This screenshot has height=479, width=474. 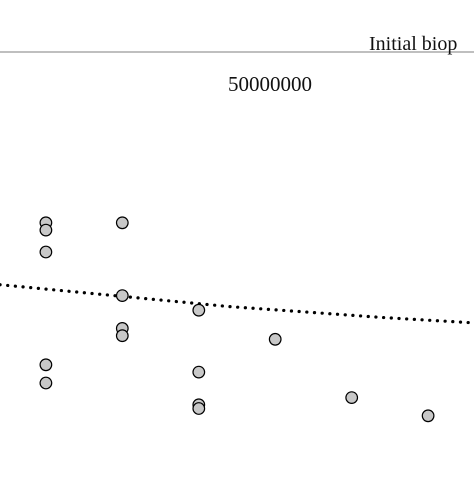 What do you see at coordinates (270, 84) in the screenshot?
I see `chart-title: 50000000` at bounding box center [270, 84].